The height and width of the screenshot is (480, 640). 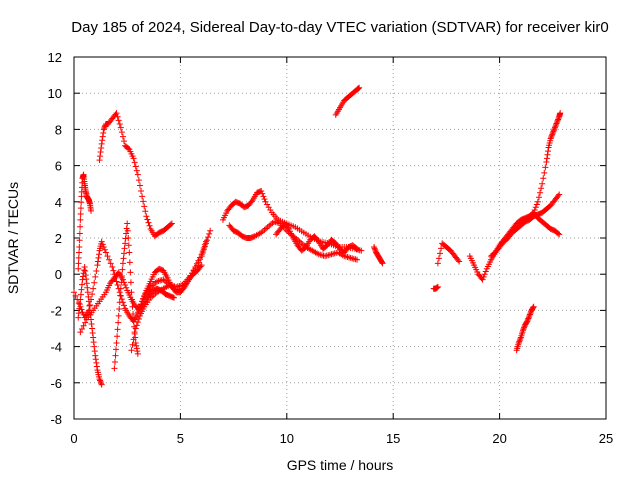 What do you see at coordinates (58, 274) in the screenshot?
I see `y-tick-label: 0` at bounding box center [58, 274].